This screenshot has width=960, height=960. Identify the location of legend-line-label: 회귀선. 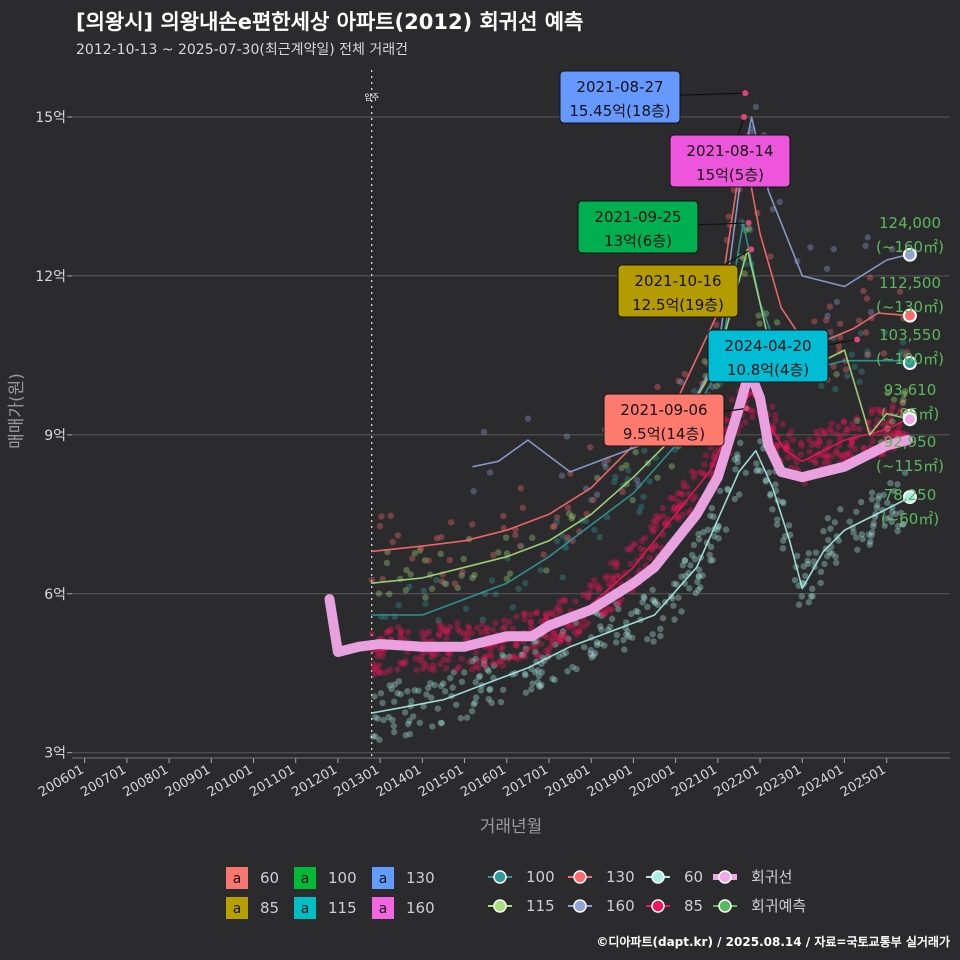
(771, 877).